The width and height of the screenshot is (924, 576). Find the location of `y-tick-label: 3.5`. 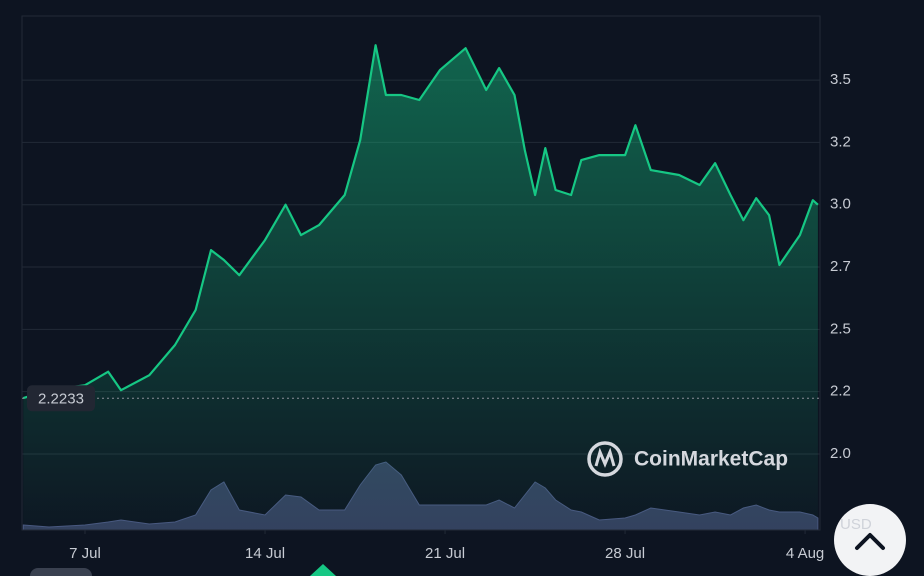

y-tick-label: 3.5 is located at coordinates (840, 79).